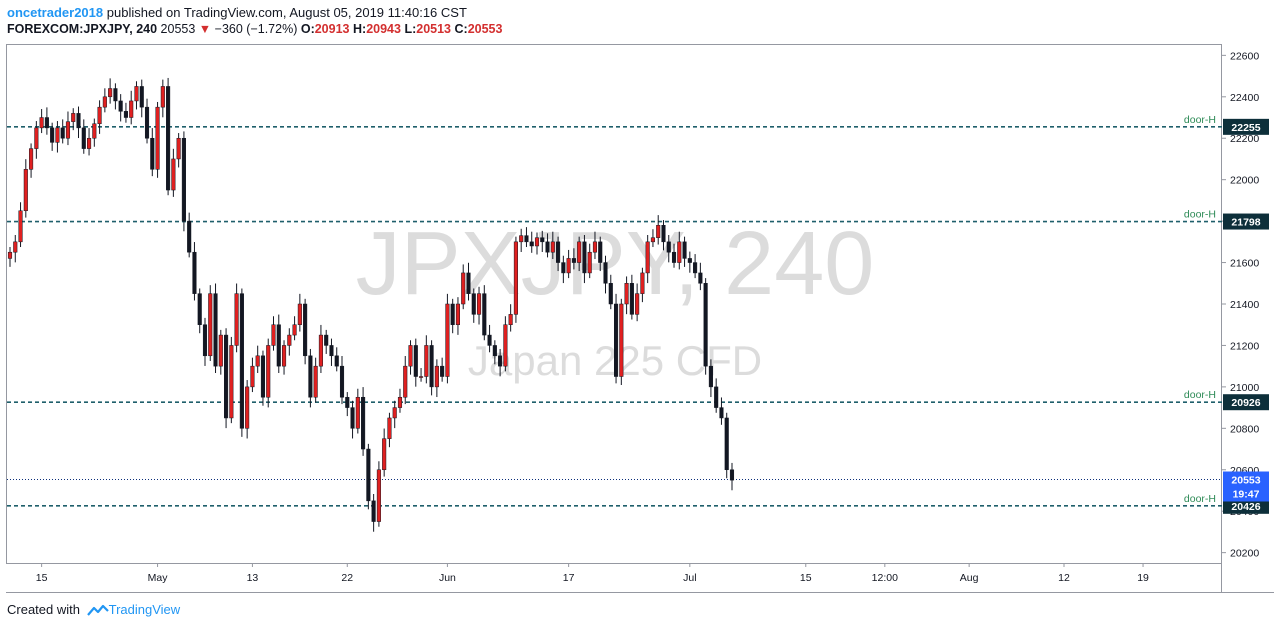 The image size is (1274, 628). Describe the element at coordinates (55, 12) in the screenshot. I see `author-link: oncetrader2018` at that location.